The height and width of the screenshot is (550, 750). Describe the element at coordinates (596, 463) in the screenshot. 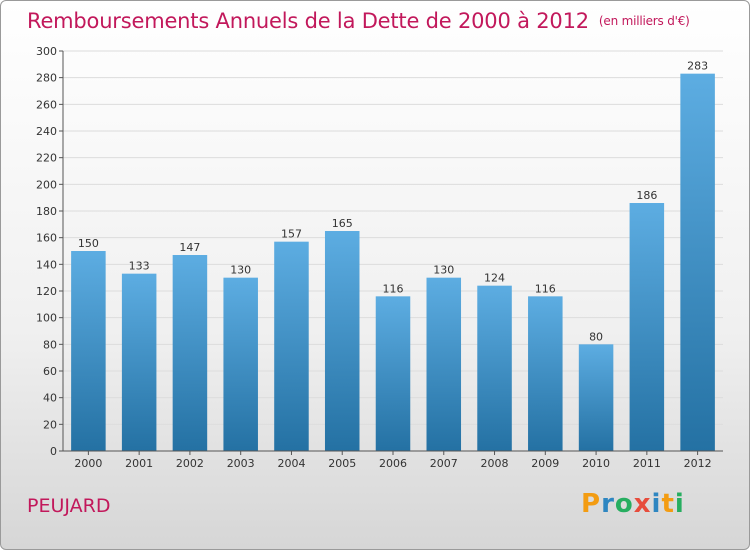

I see `x-tick-label: 2010` at that location.